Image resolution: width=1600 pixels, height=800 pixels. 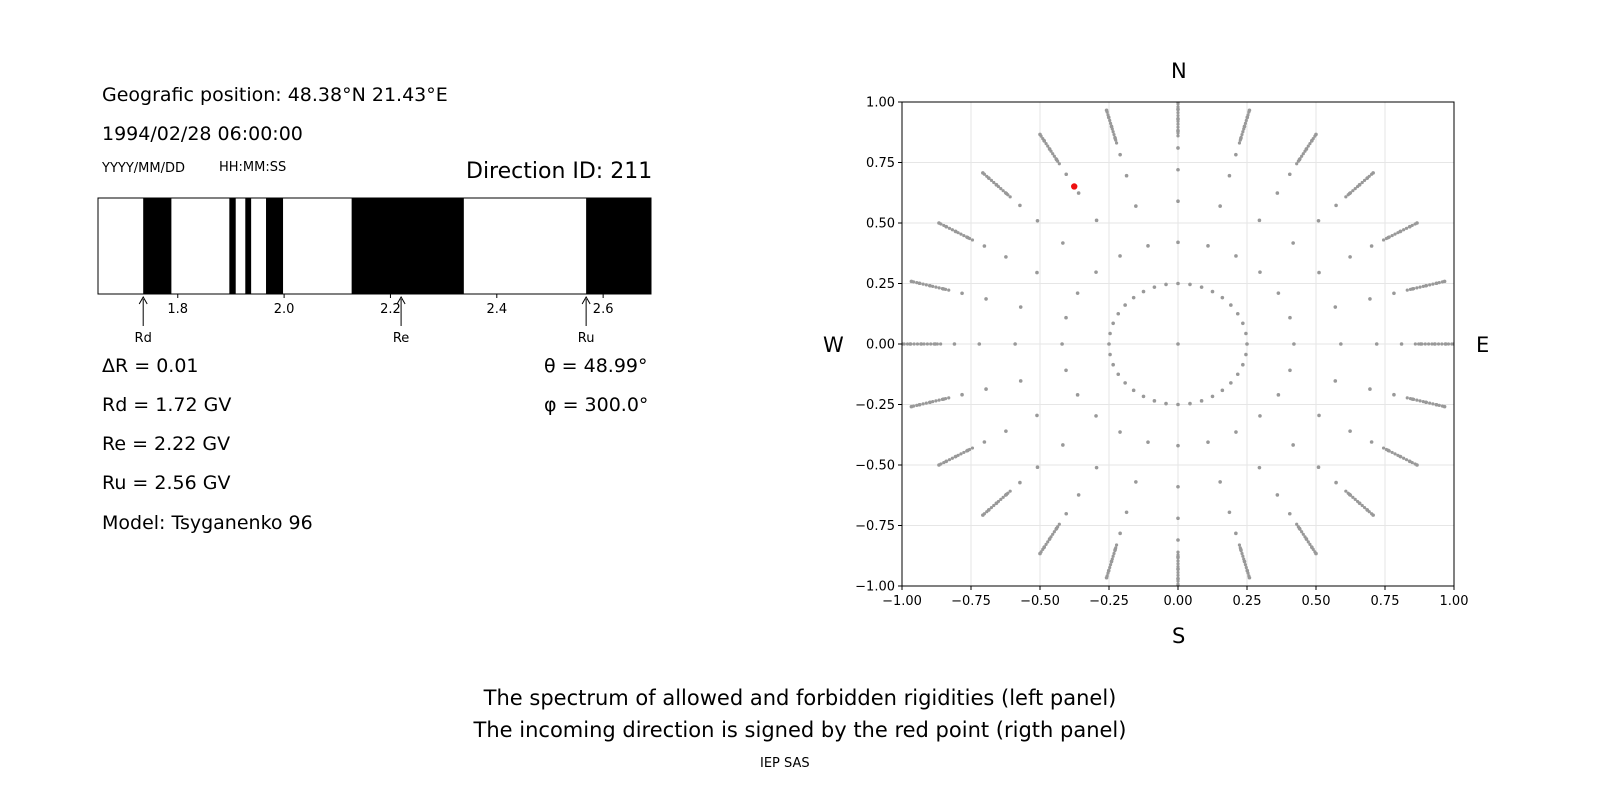 What do you see at coordinates (1454, 601) in the screenshot?
I see `x-tick-label: 1.00` at bounding box center [1454, 601].